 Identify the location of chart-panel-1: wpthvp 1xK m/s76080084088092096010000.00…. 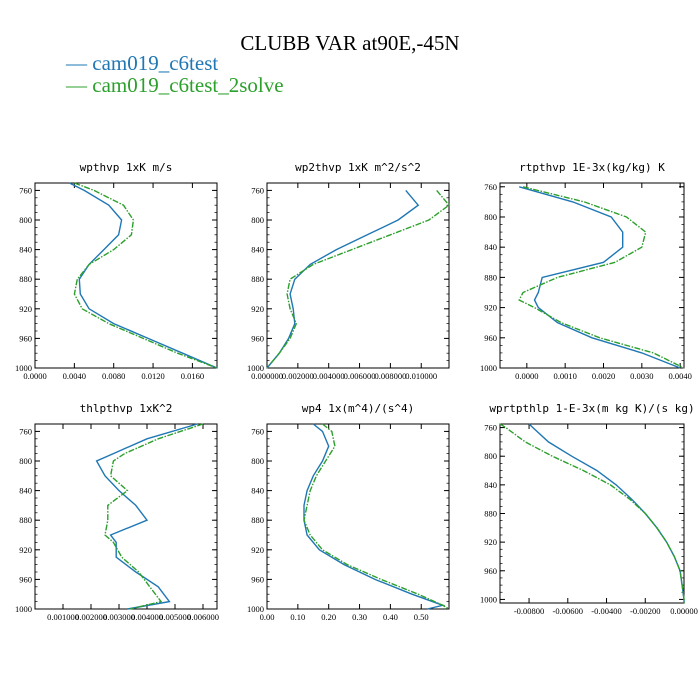
(116, 271).